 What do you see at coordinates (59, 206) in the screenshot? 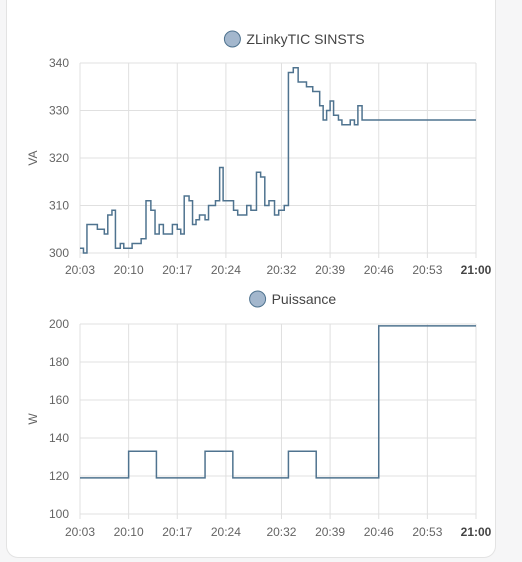
I see `y-tick-label: 310` at bounding box center [59, 206].